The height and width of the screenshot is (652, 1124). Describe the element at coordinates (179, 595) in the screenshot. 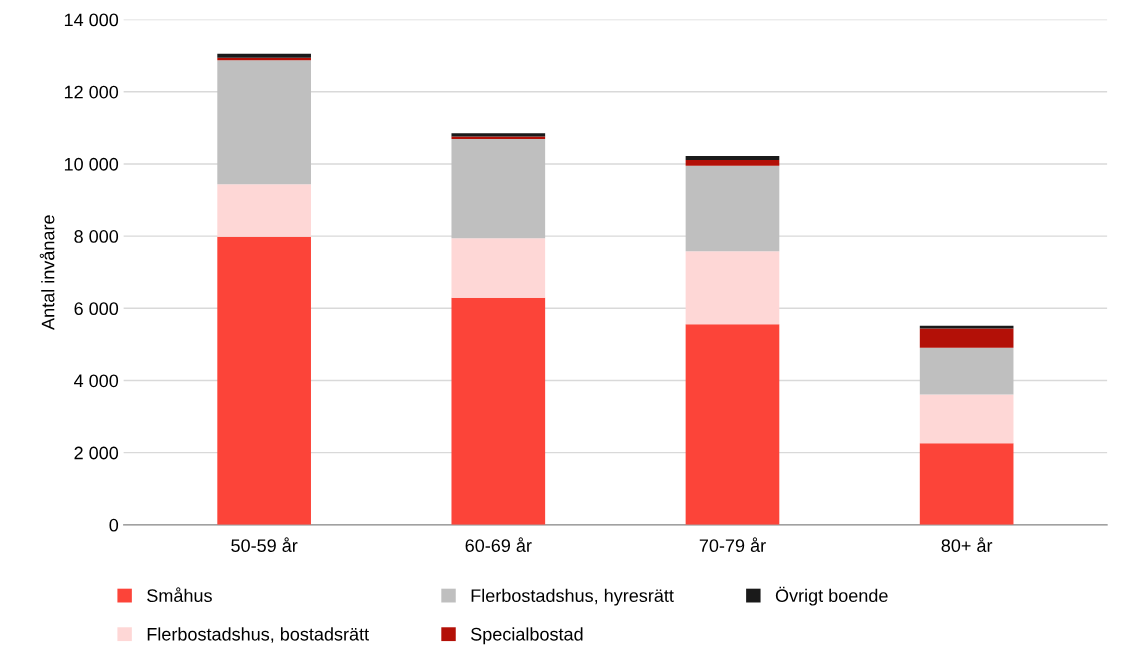

I see `legend-label: Småhus` at that location.